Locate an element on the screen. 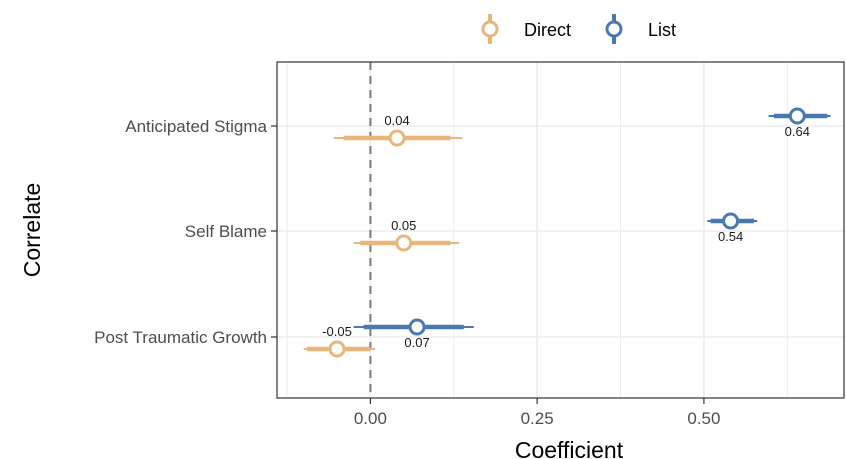 This screenshot has width=846, height=459. x-axis: 0.00 0.25 0.50 is located at coordinates (537, 413).